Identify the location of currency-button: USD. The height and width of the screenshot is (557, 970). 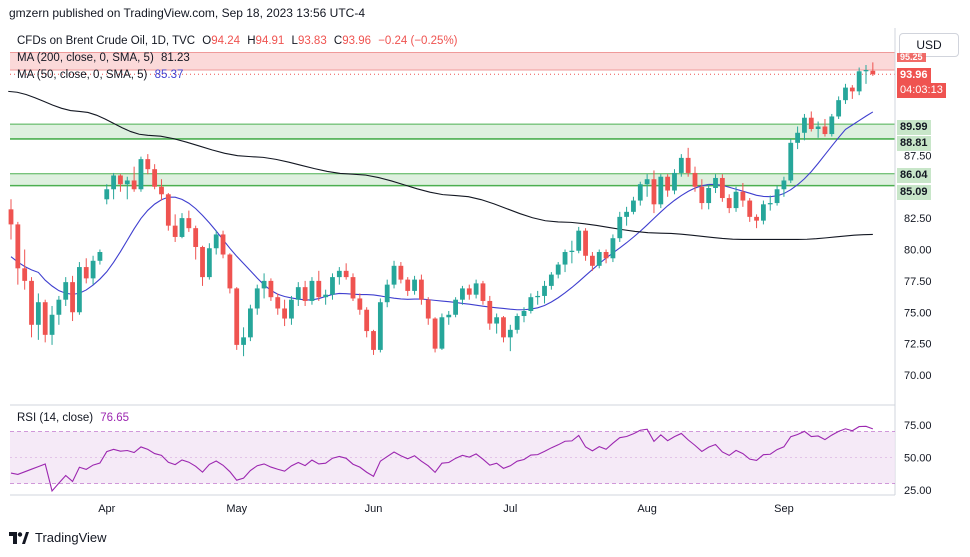
(929, 45).